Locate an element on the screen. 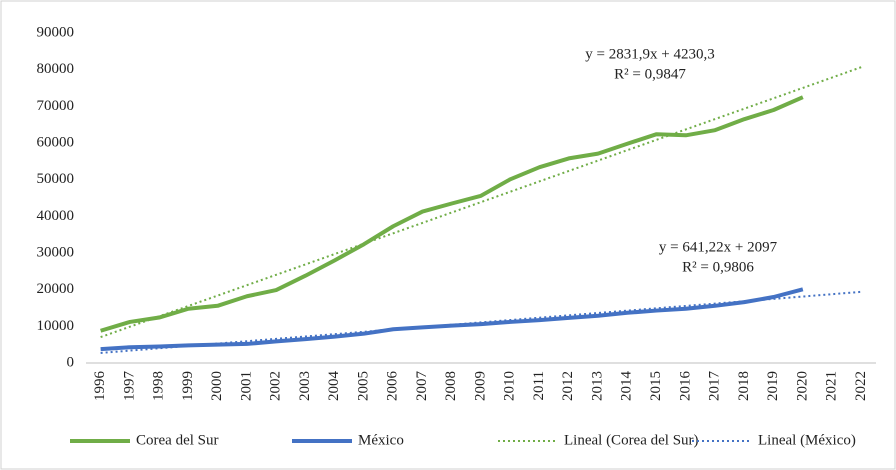  annotation: y = 2831,9x + 4230,3 is located at coordinates (649, 54).